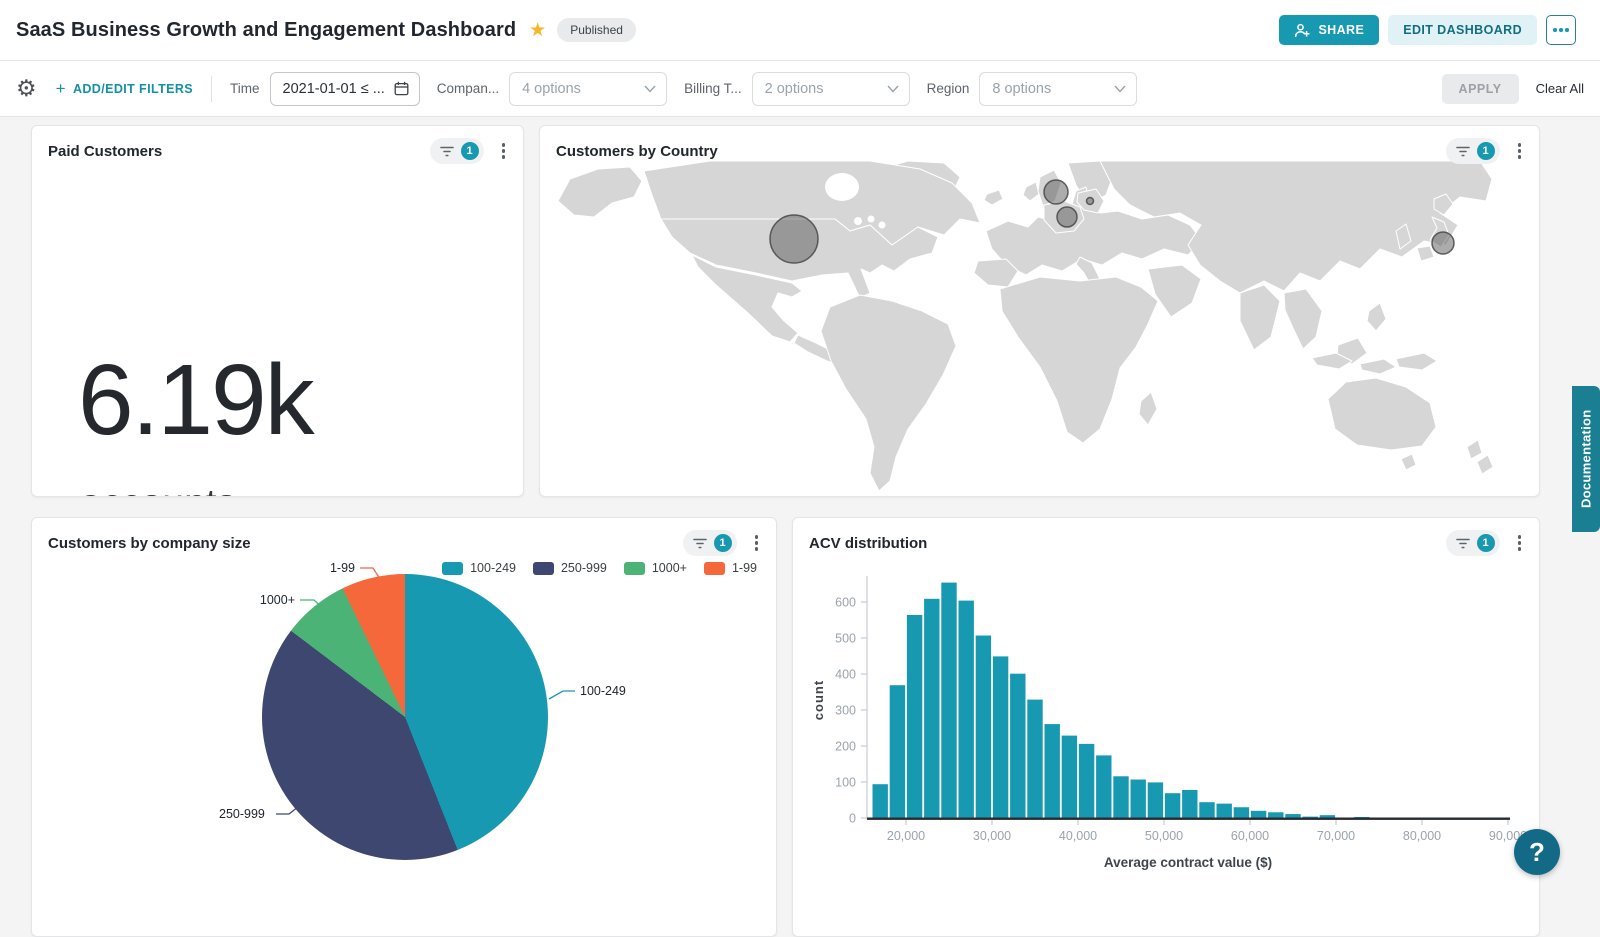 Image resolution: width=1600 pixels, height=937 pixels. Describe the element at coordinates (277, 600) in the screenshot. I see `pie-callout-1000plus: 1000+` at that location.